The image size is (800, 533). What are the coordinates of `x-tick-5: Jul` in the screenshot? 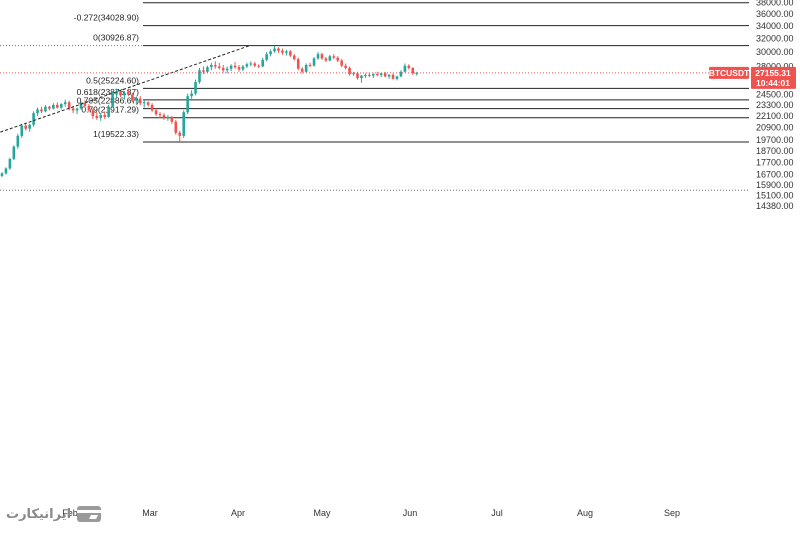 It's located at (497, 513).